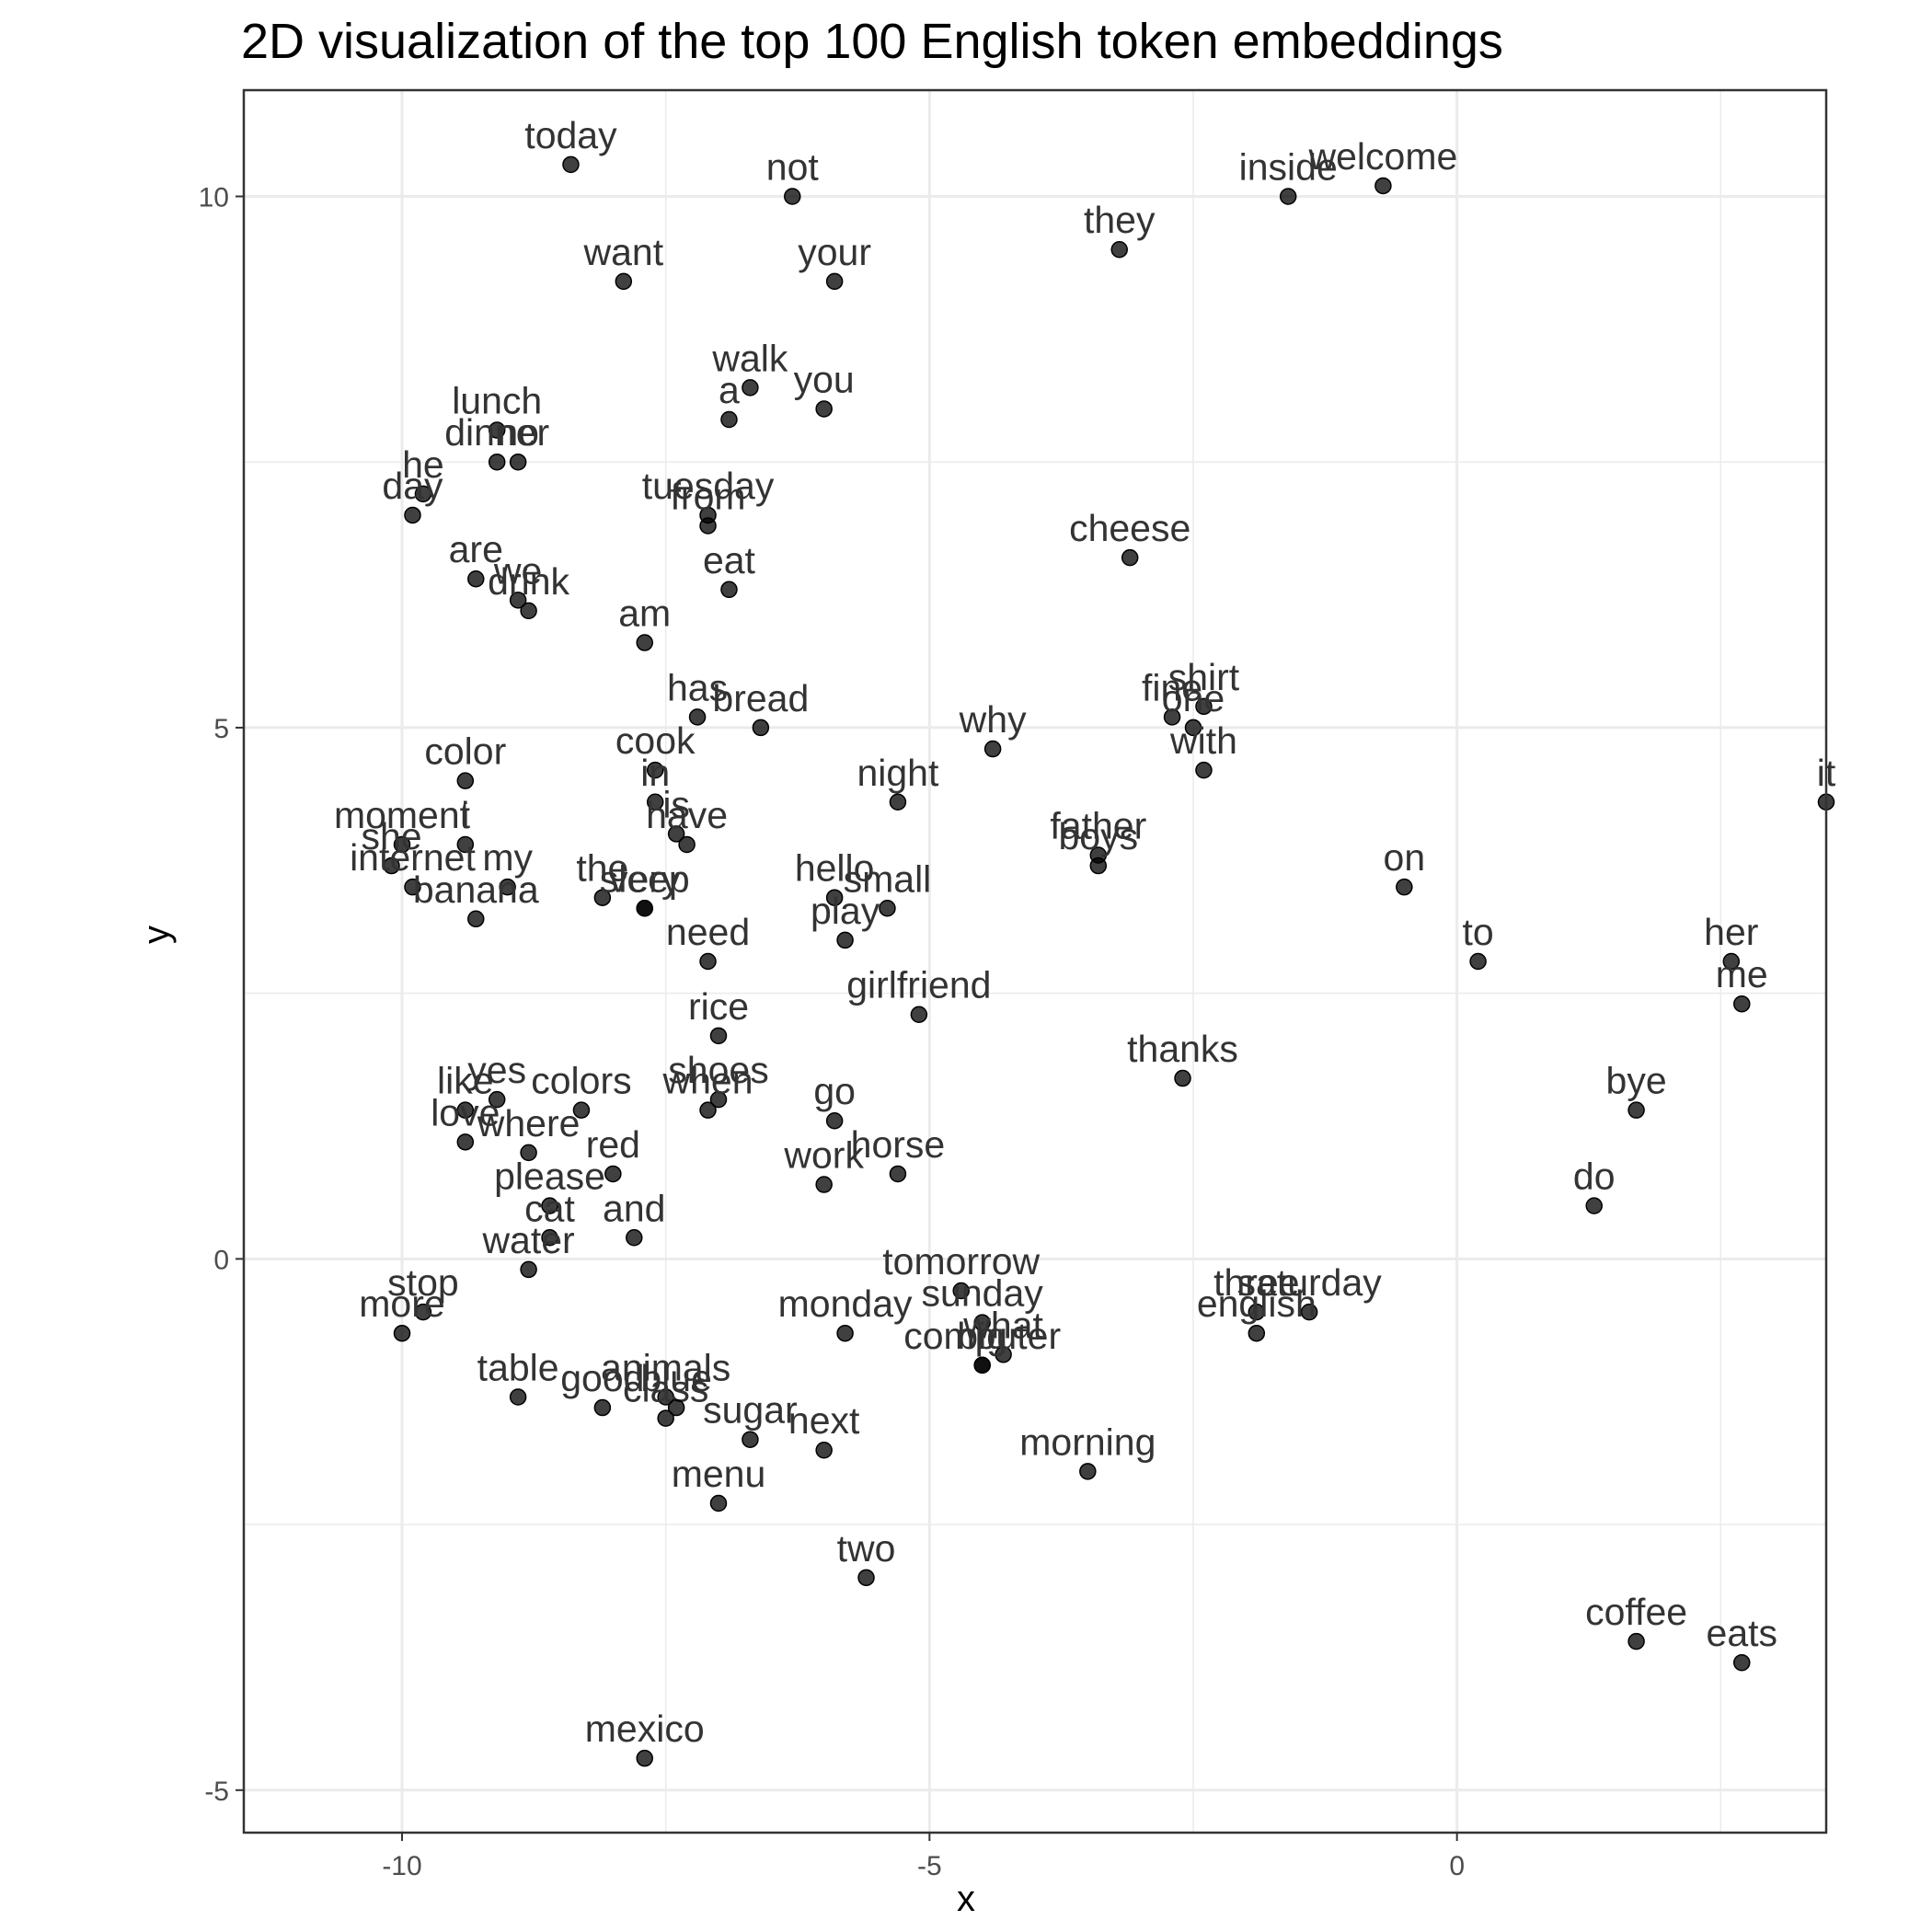 This screenshot has height=1932, width=1932. Describe the element at coordinates (1120, 220) in the screenshot. I see `point-label: they` at that location.